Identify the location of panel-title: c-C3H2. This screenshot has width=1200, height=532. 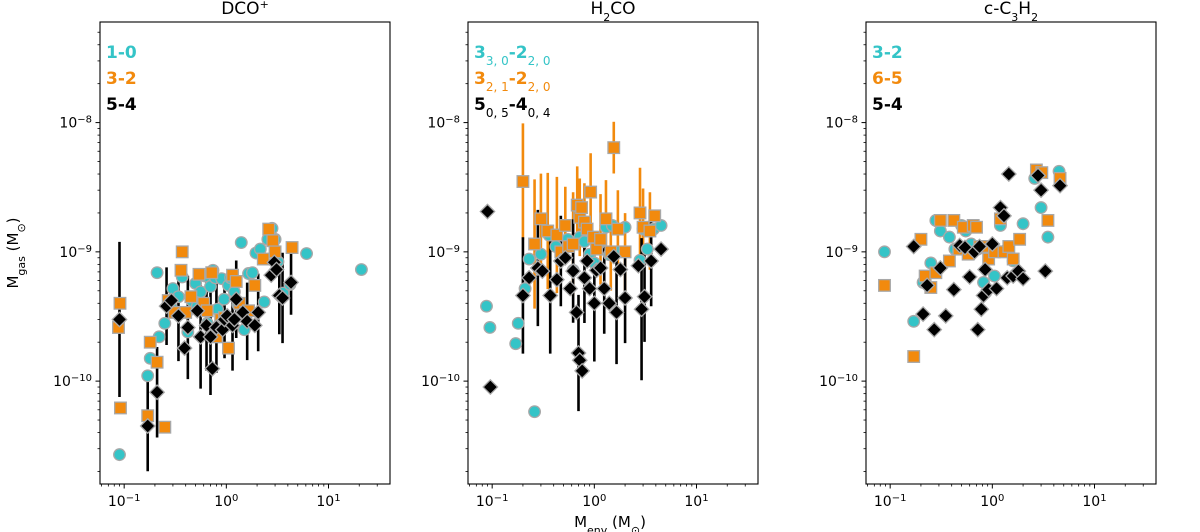
(1011, 12).